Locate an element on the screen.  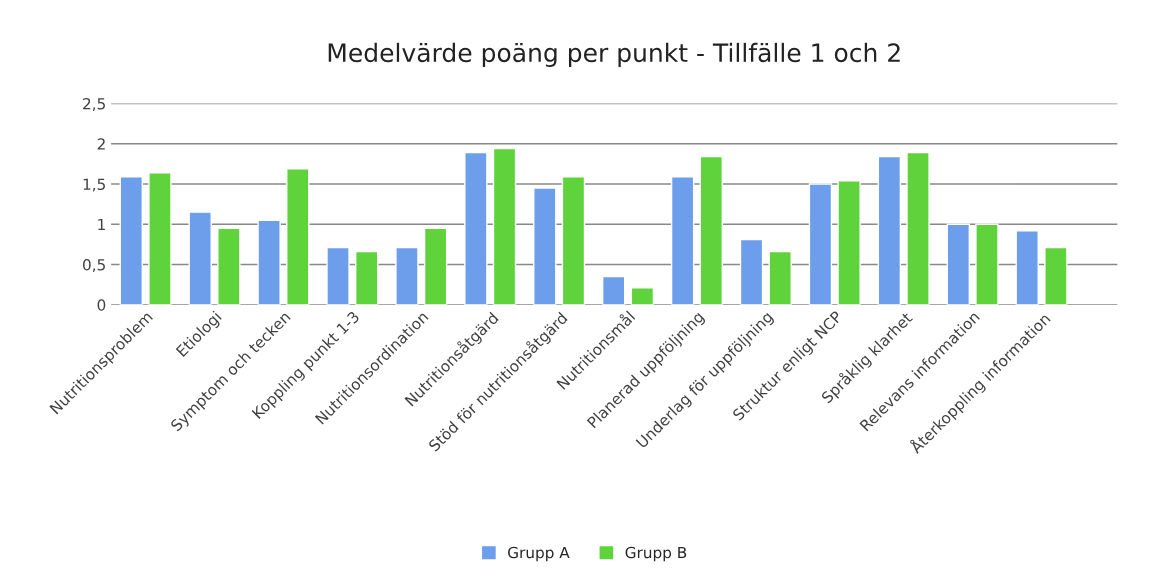
legend-label: Grupp A is located at coordinates (539, 554).